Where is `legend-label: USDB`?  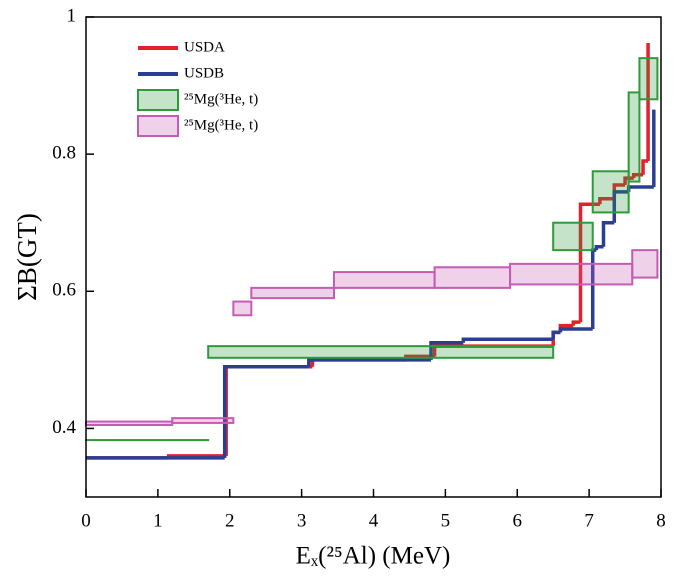 legend-label: USDB is located at coordinates (204, 73).